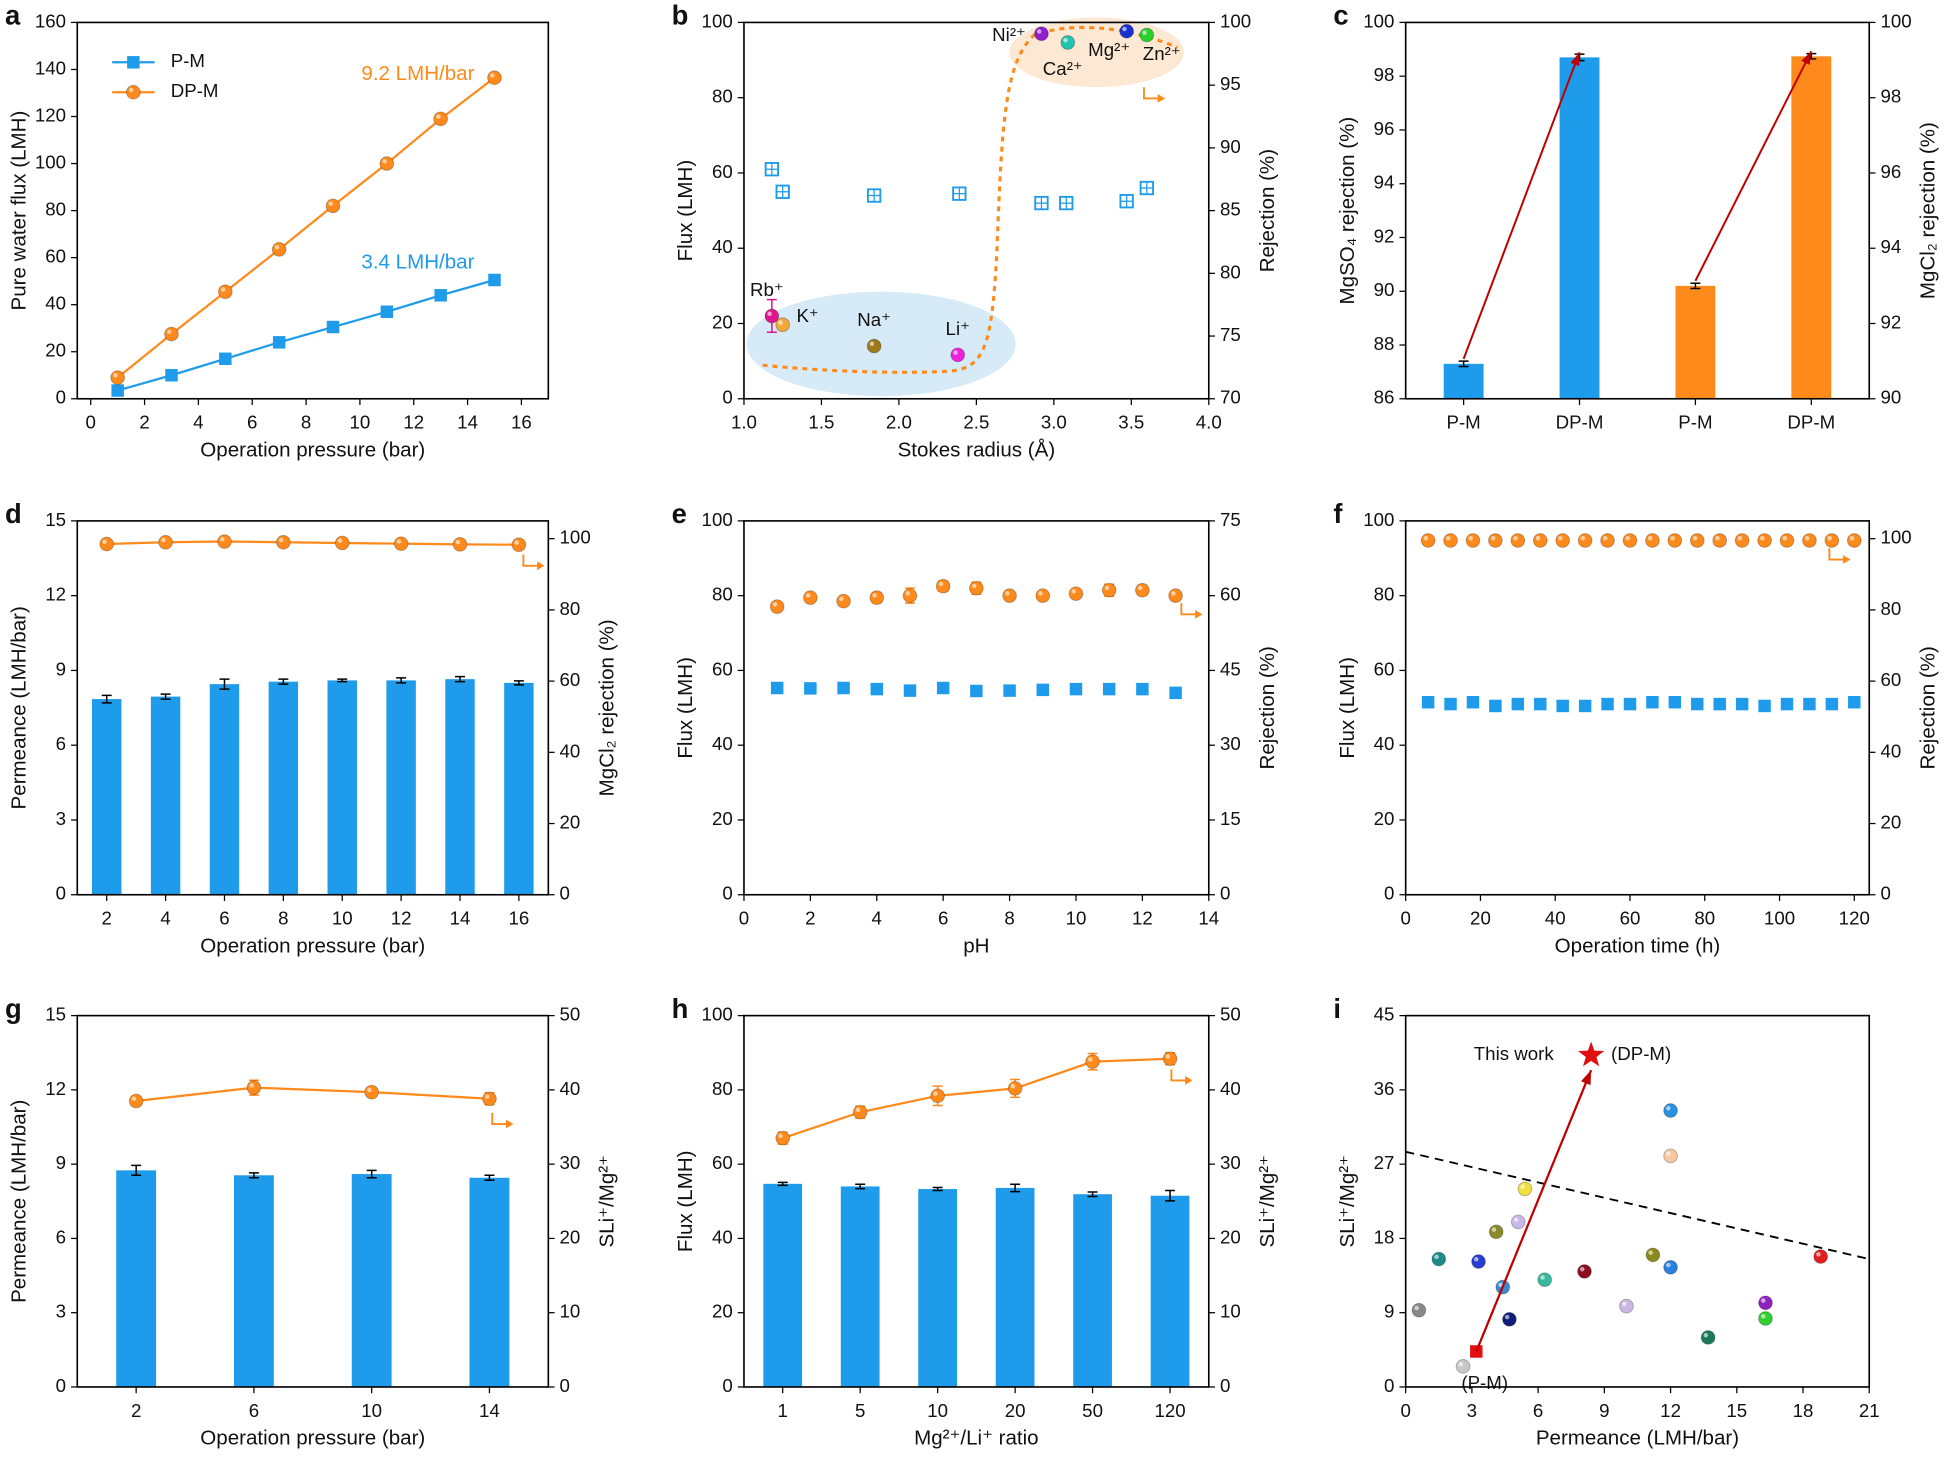 The image size is (1954, 1458). Describe the element at coordinates (1384, 1162) in the screenshot. I see `y-tick-label: 27` at that location.